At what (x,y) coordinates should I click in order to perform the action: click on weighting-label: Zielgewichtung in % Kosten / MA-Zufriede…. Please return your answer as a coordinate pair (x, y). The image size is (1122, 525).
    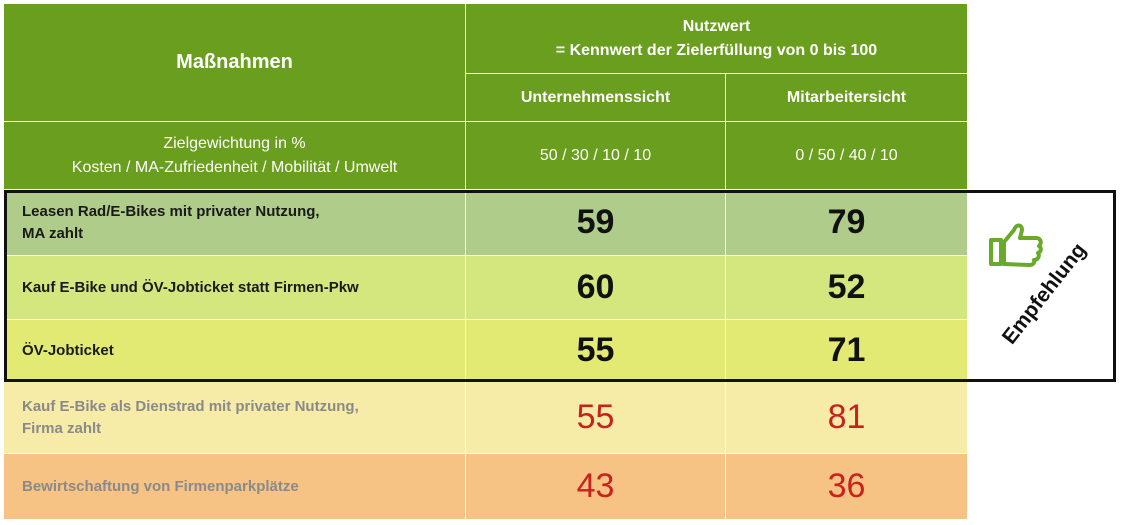
    Looking at the image, I should click on (235, 156).